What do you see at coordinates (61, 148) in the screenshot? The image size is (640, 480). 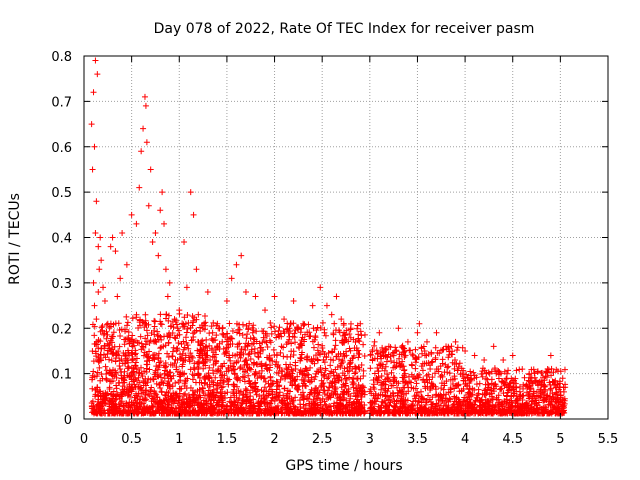 I see `y-tick-label: 0.6` at bounding box center [61, 148].